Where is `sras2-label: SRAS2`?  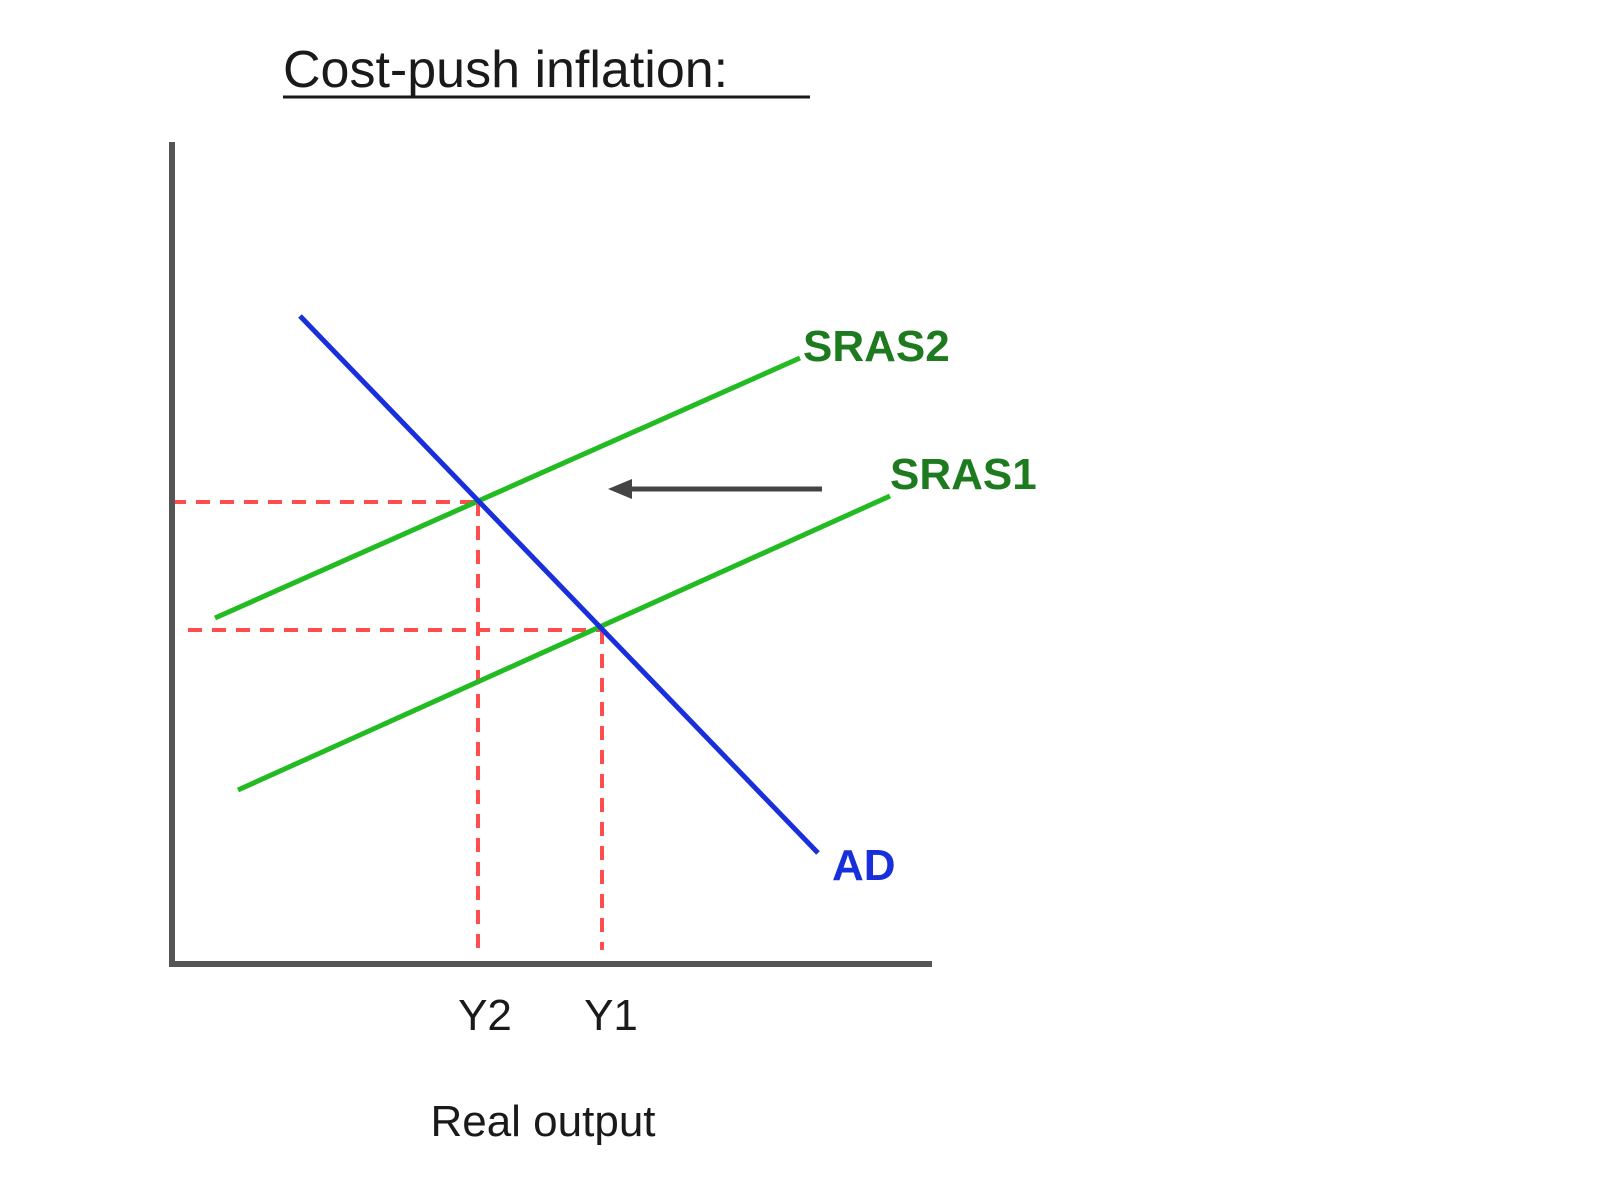
sras2-label: SRAS2 is located at coordinates (876, 346).